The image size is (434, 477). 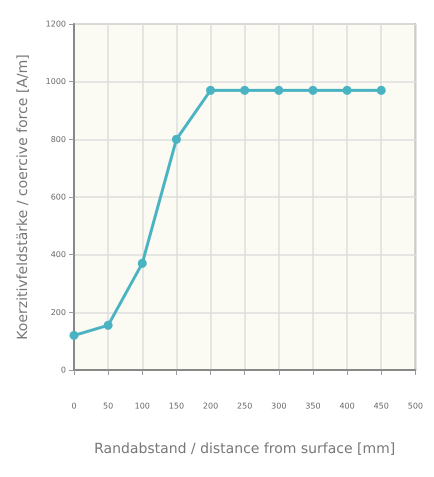 What do you see at coordinates (56, 24) in the screenshot?
I see `y-tick-label: 1200` at bounding box center [56, 24].